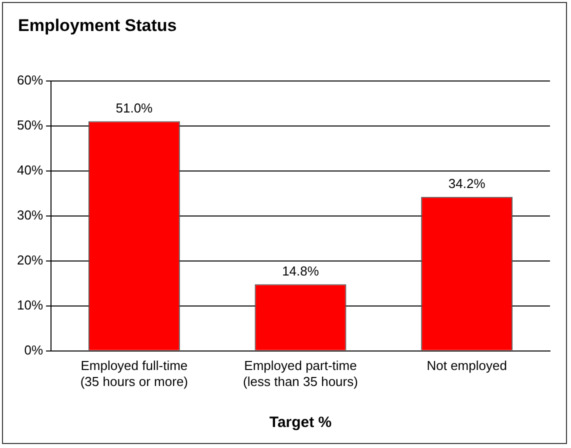 The height and width of the screenshot is (448, 571). What do you see at coordinates (466, 366) in the screenshot?
I see `x-tick-label: Not employed` at bounding box center [466, 366].